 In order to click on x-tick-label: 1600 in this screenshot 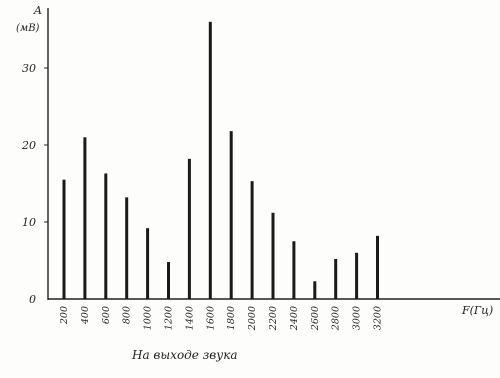, I will do `click(210, 318)`.